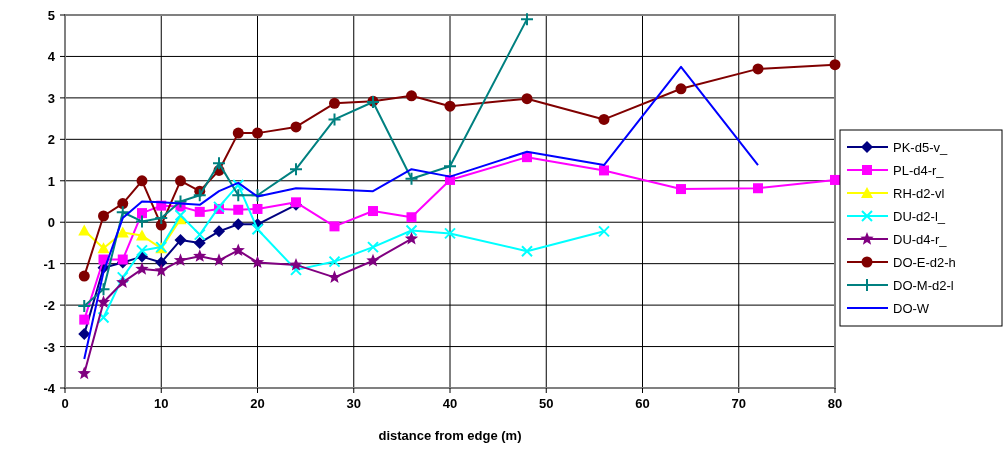 The width and height of the screenshot is (1004, 453). I want to click on x-tick-label: 30, so click(353, 403).